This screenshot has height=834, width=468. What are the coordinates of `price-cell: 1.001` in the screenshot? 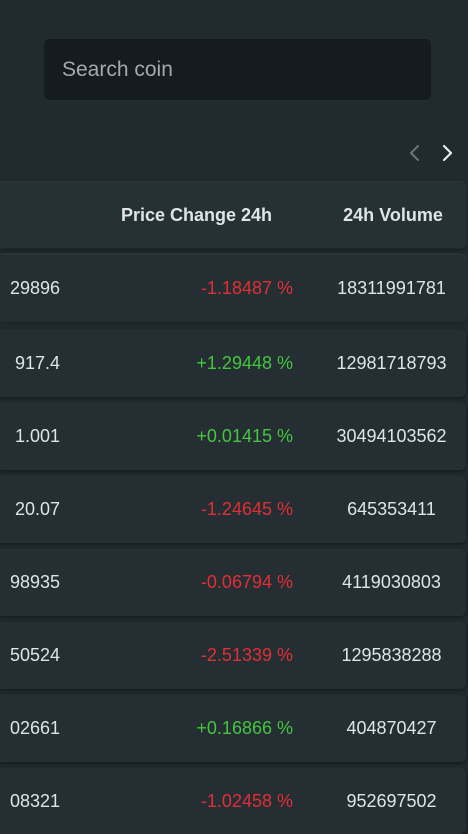 It's located at (30, 436).